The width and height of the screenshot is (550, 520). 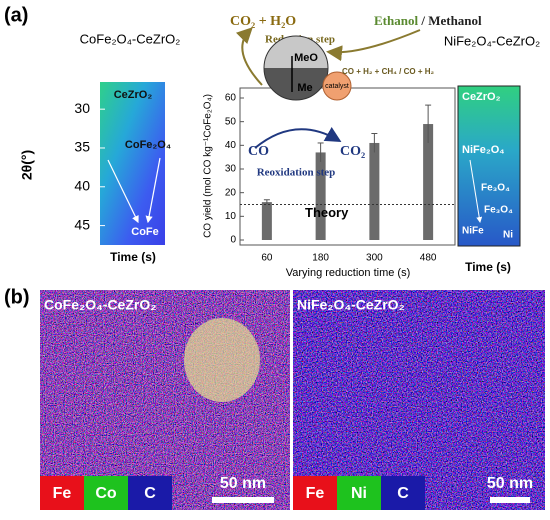 What do you see at coordinates (231, 98) in the screenshot?
I see `y-tick-label: 60` at bounding box center [231, 98].